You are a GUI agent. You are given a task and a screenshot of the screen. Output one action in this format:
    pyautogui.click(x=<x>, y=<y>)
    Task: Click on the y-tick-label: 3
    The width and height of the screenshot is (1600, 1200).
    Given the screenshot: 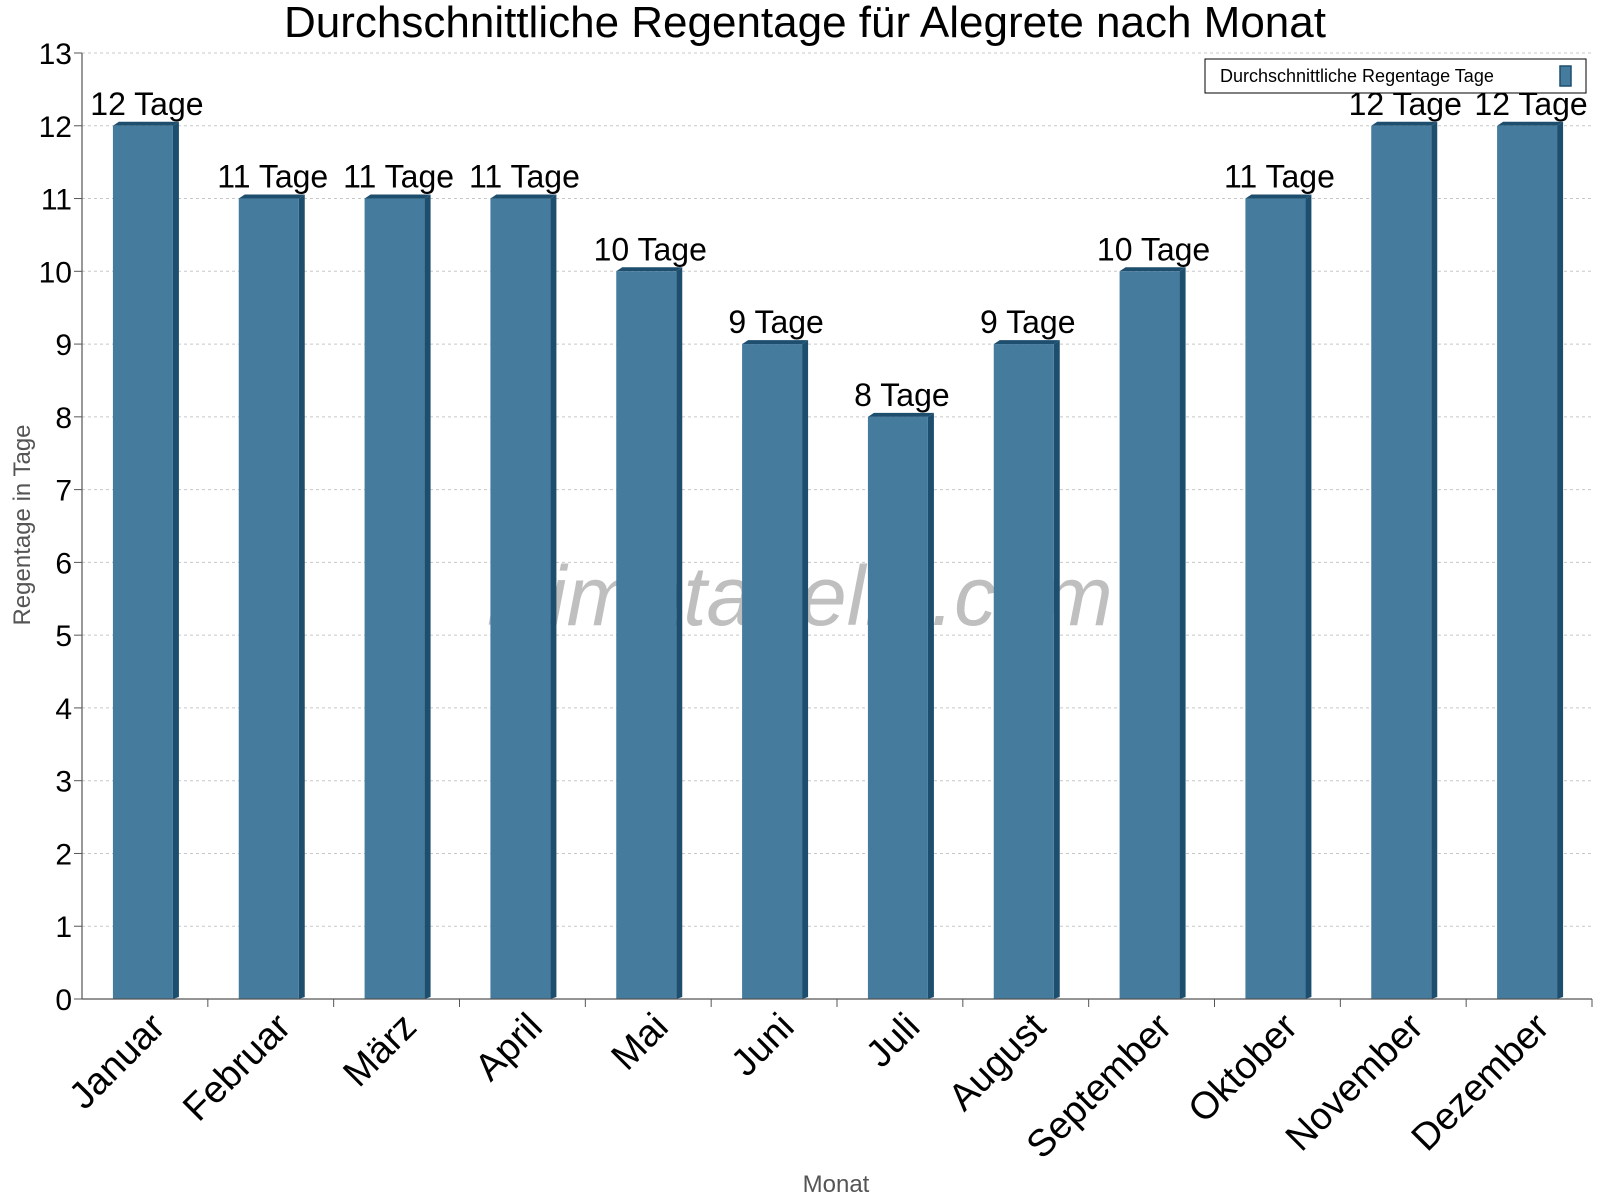 What is the action you would take?
    pyautogui.click(x=63, y=782)
    